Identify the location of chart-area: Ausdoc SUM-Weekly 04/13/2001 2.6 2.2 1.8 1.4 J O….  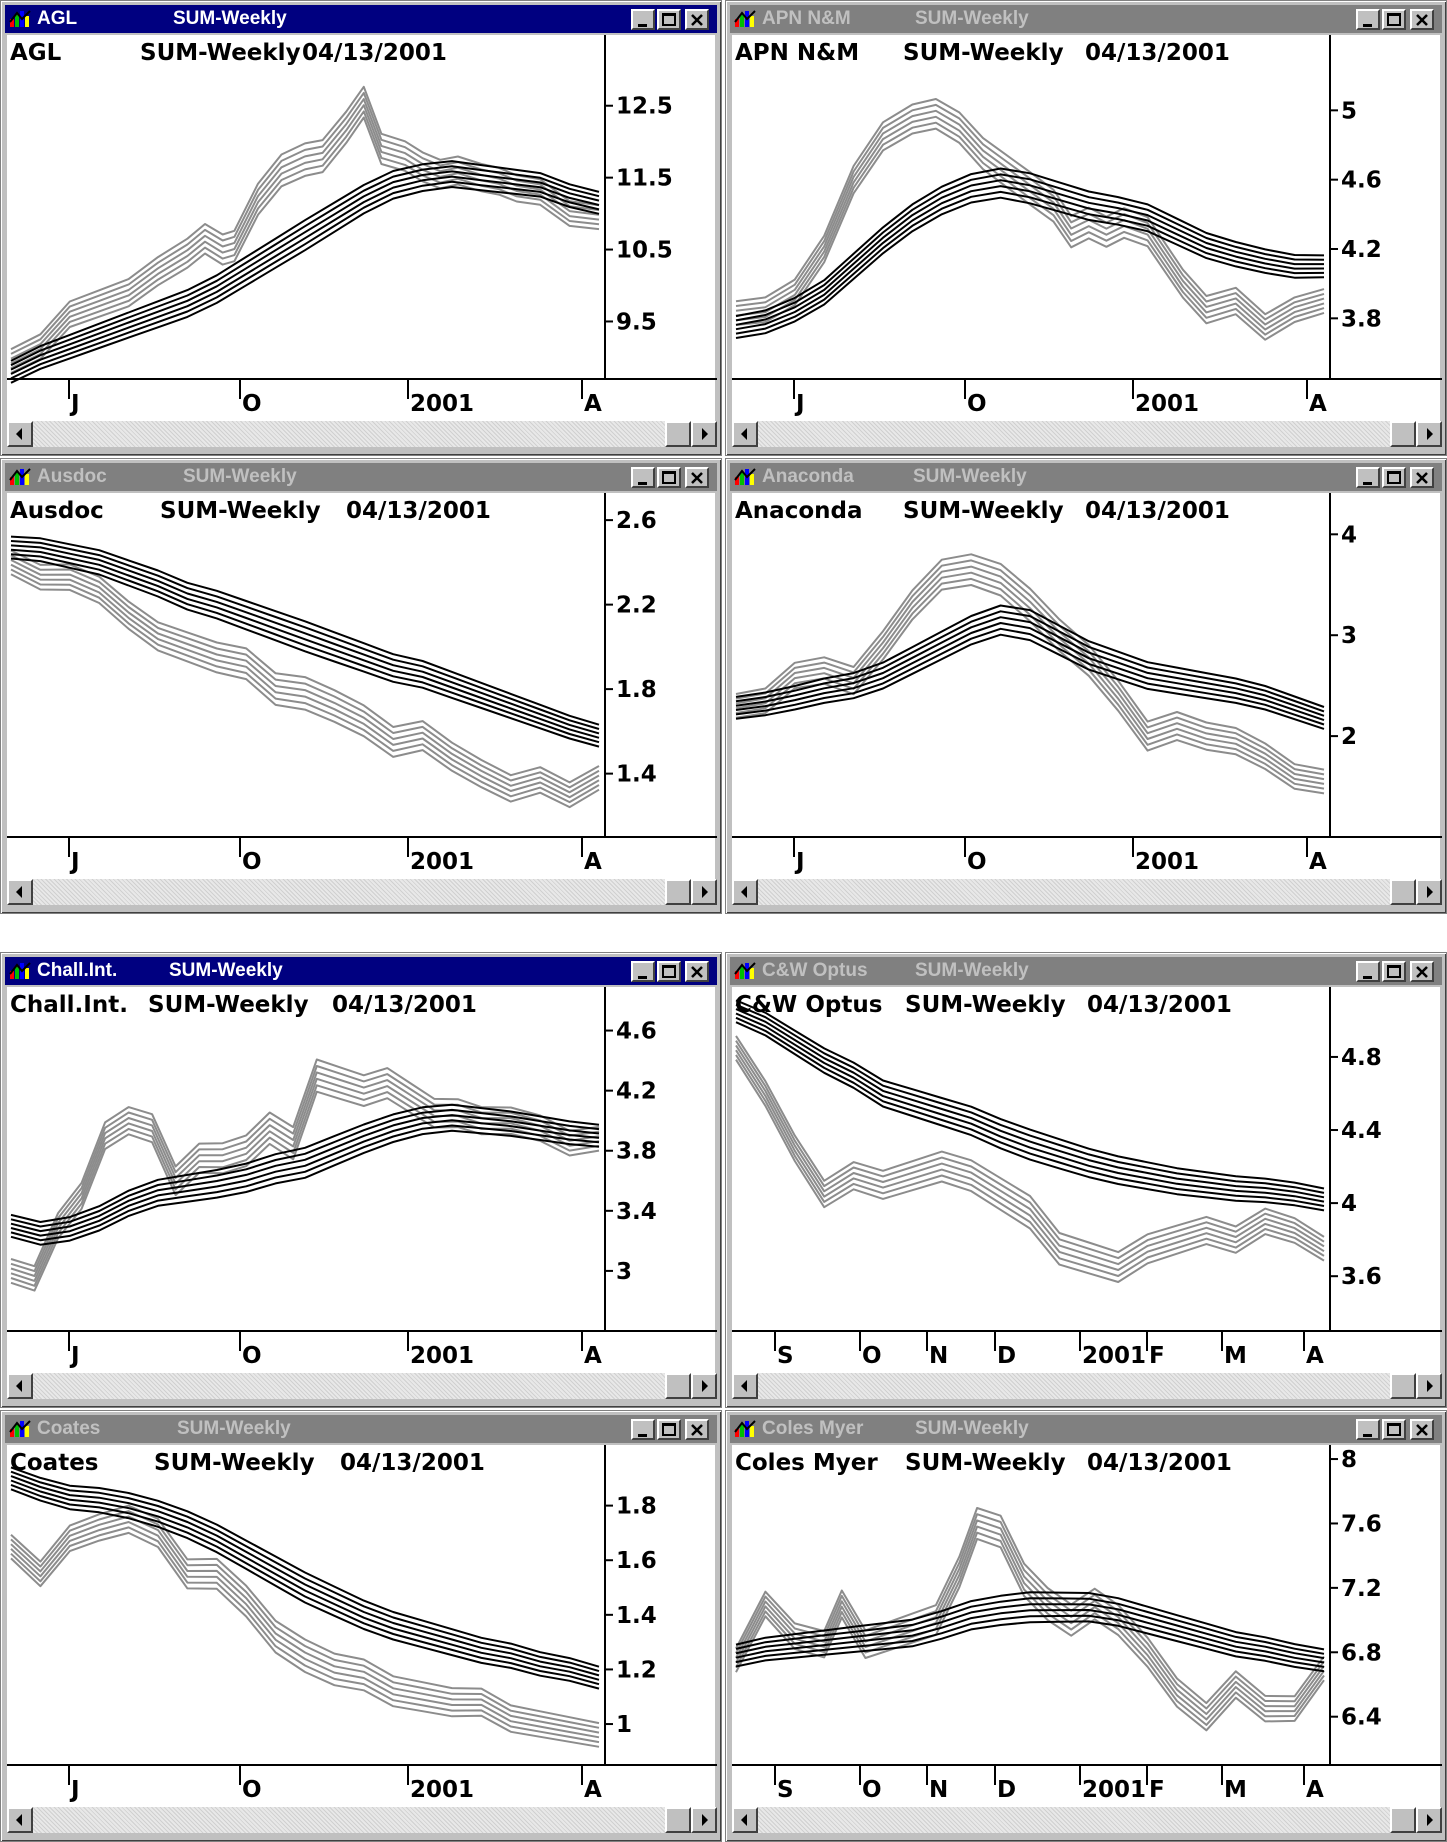
(362, 686).